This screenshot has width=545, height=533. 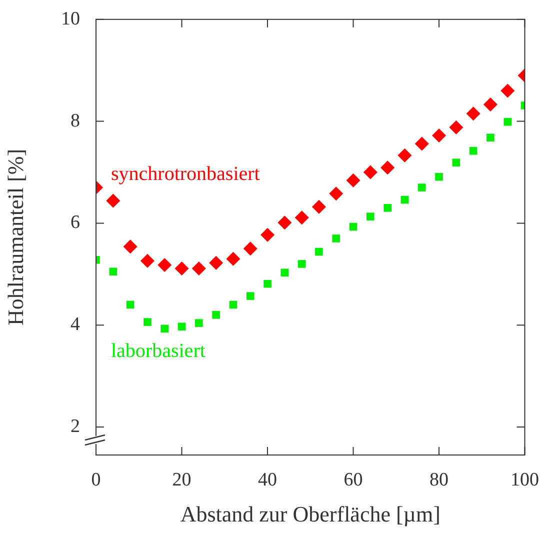 I want to click on x-tick-label: 0, so click(x=96, y=479).